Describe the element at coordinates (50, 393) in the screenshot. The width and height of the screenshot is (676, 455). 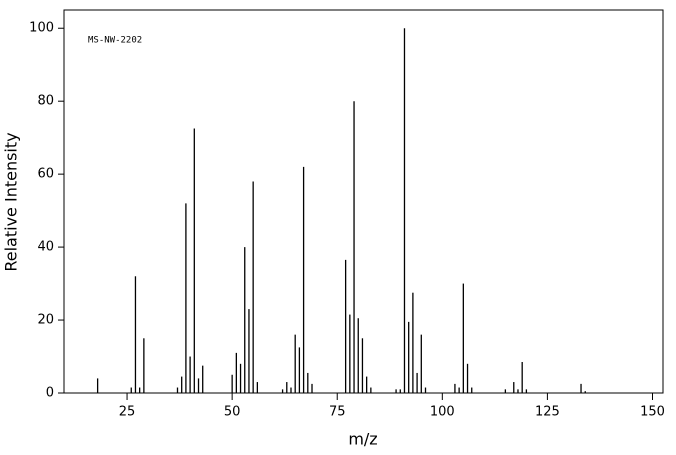
I see `y-tick-label: 0` at that location.